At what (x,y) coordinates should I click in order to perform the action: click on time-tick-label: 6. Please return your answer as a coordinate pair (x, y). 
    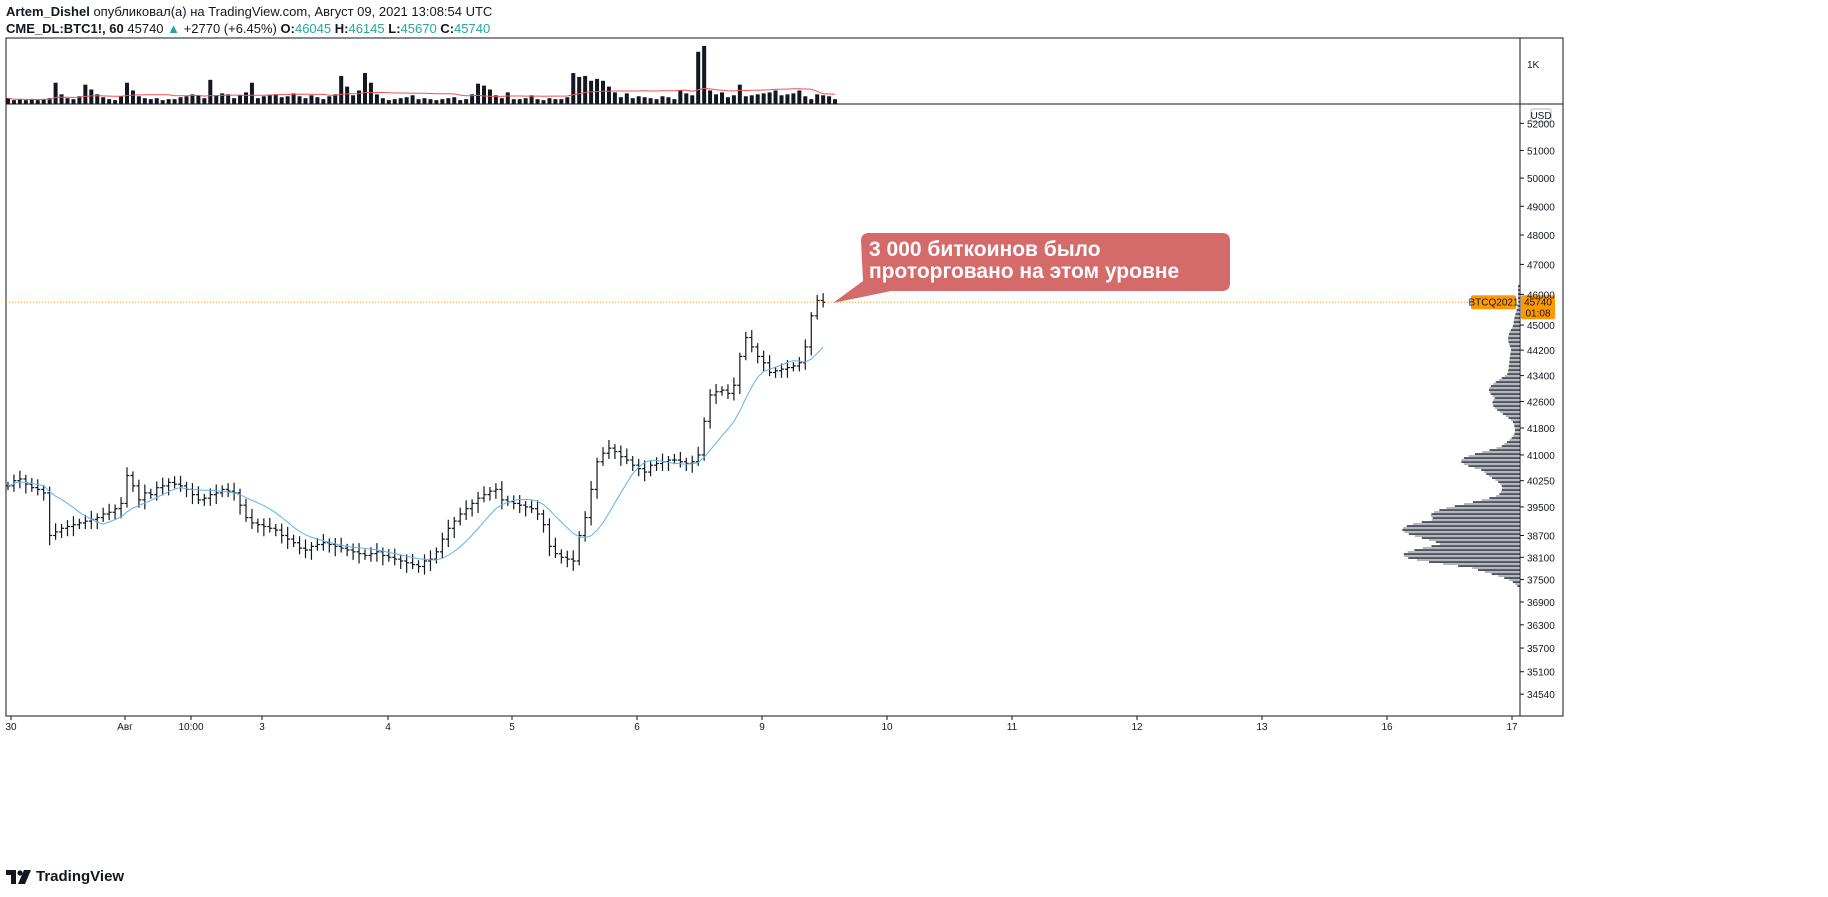
    Looking at the image, I should click on (637, 727).